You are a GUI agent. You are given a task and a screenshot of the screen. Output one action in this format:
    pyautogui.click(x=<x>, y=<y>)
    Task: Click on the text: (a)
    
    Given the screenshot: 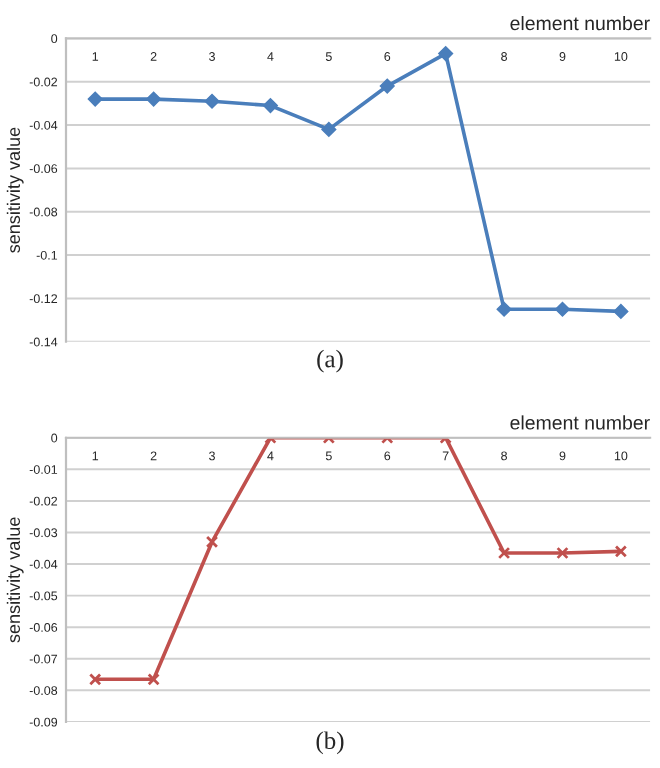 What is the action you would take?
    pyautogui.click(x=330, y=361)
    